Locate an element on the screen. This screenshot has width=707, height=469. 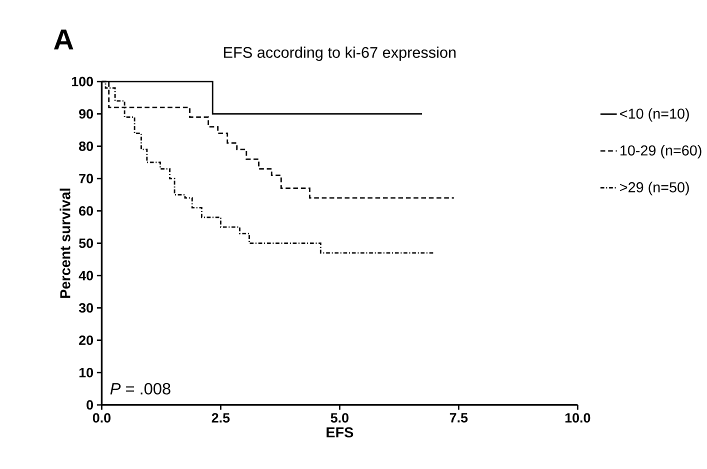
text: A is located at coordinates (64, 40).